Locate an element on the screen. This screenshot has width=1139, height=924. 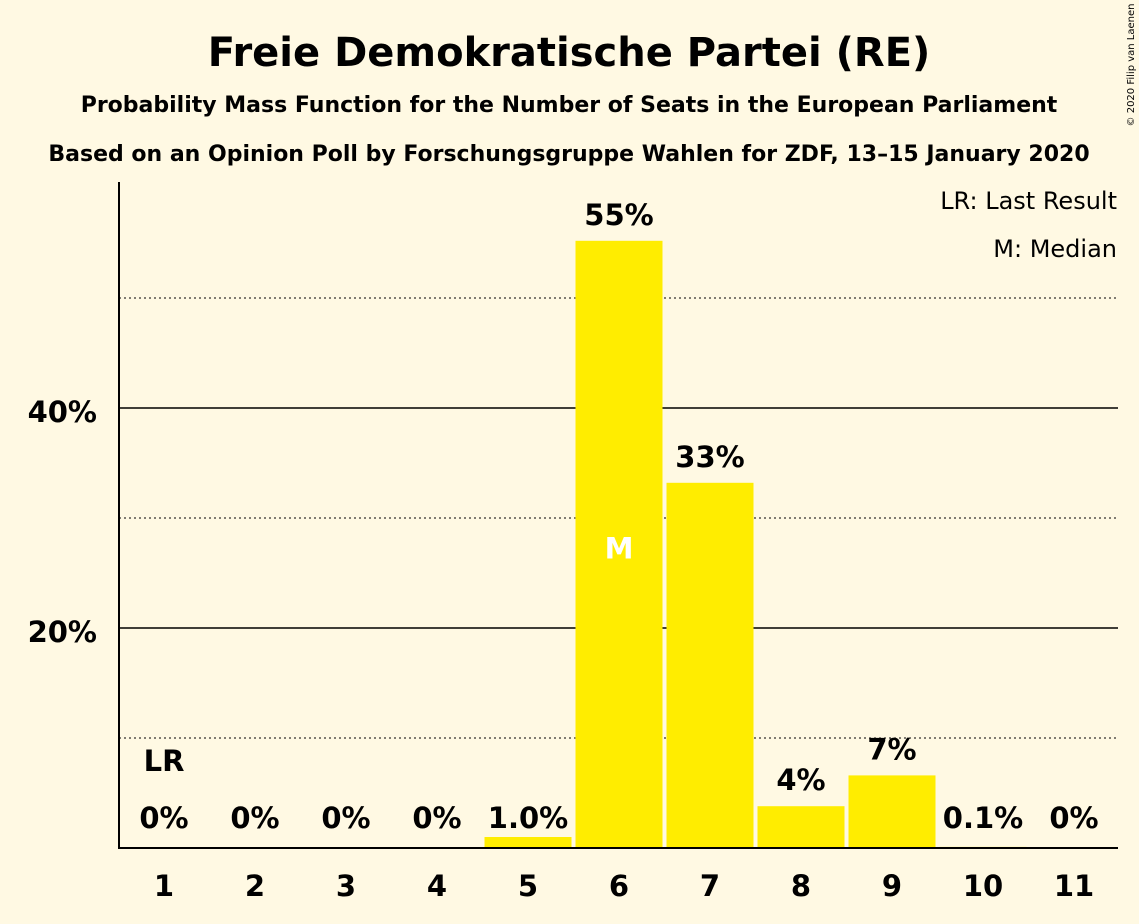
chart-title: Freie Demokratische Partei (RE) is located at coordinates (569, 53).